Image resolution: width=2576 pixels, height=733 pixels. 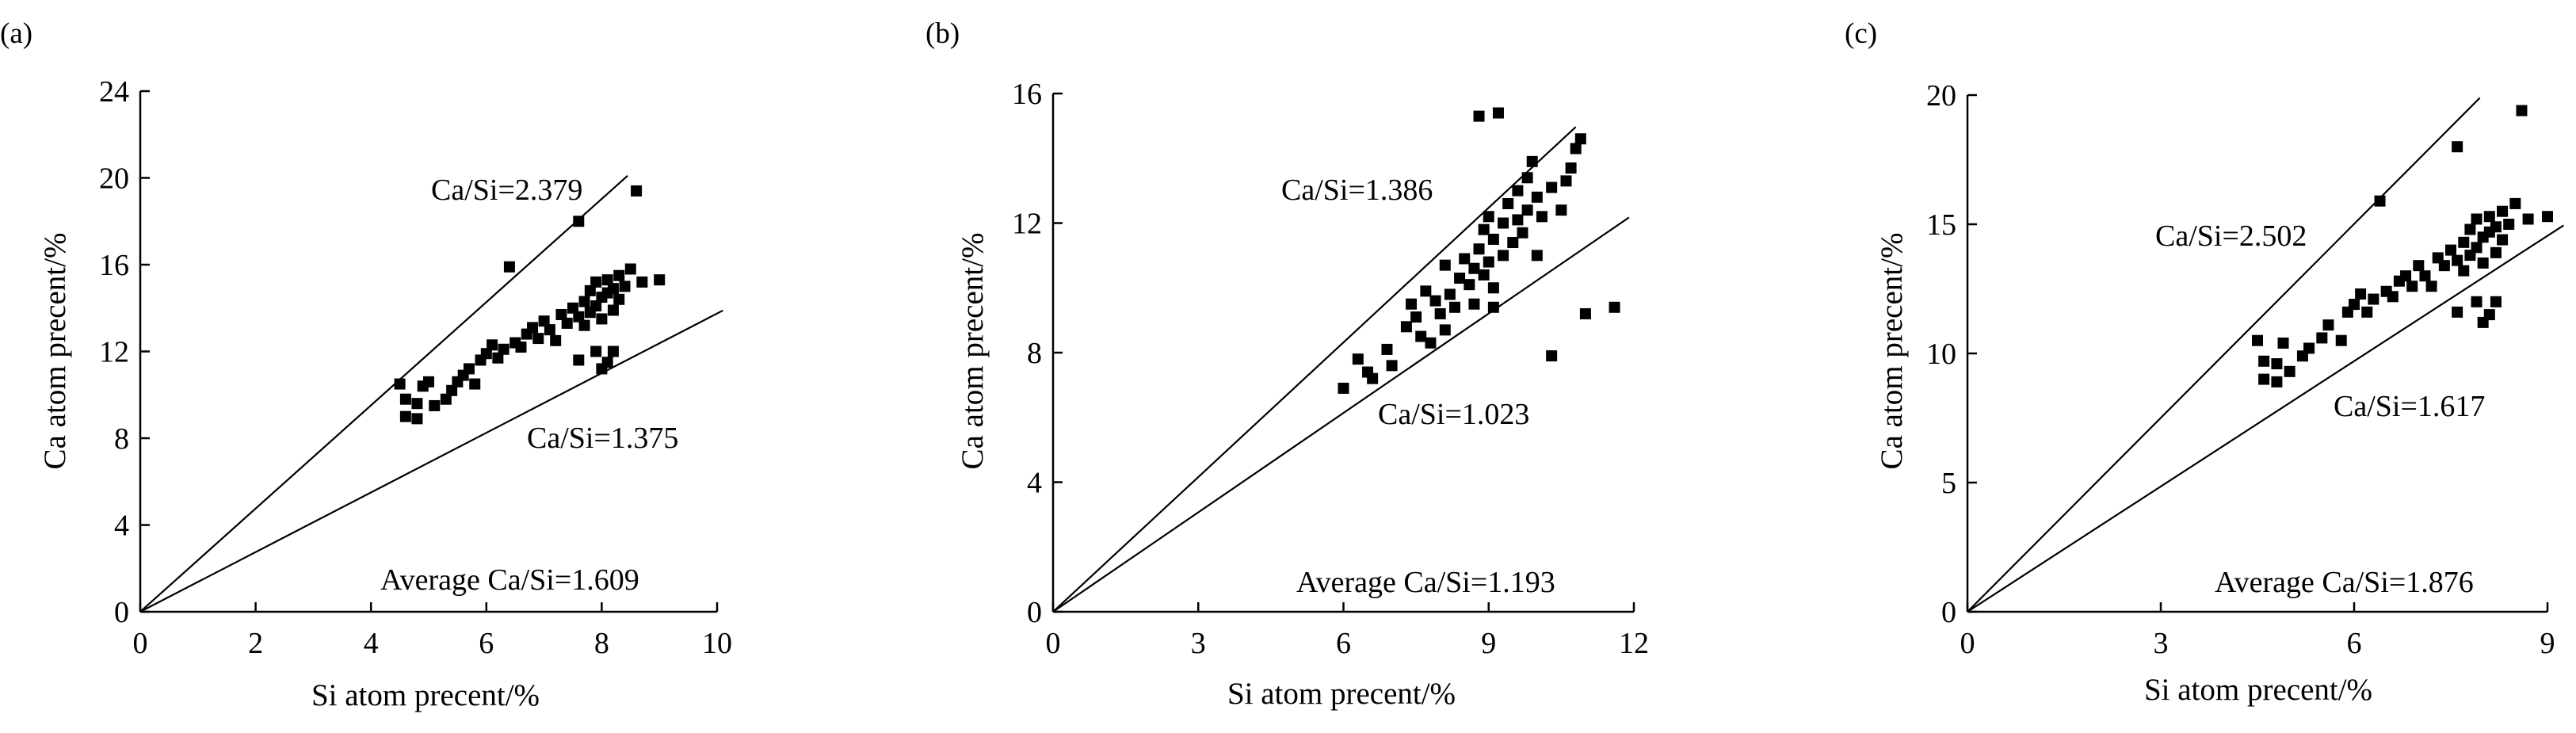 I want to click on panel-a-x-axis-title: Si atom precent/%, so click(x=425, y=695).